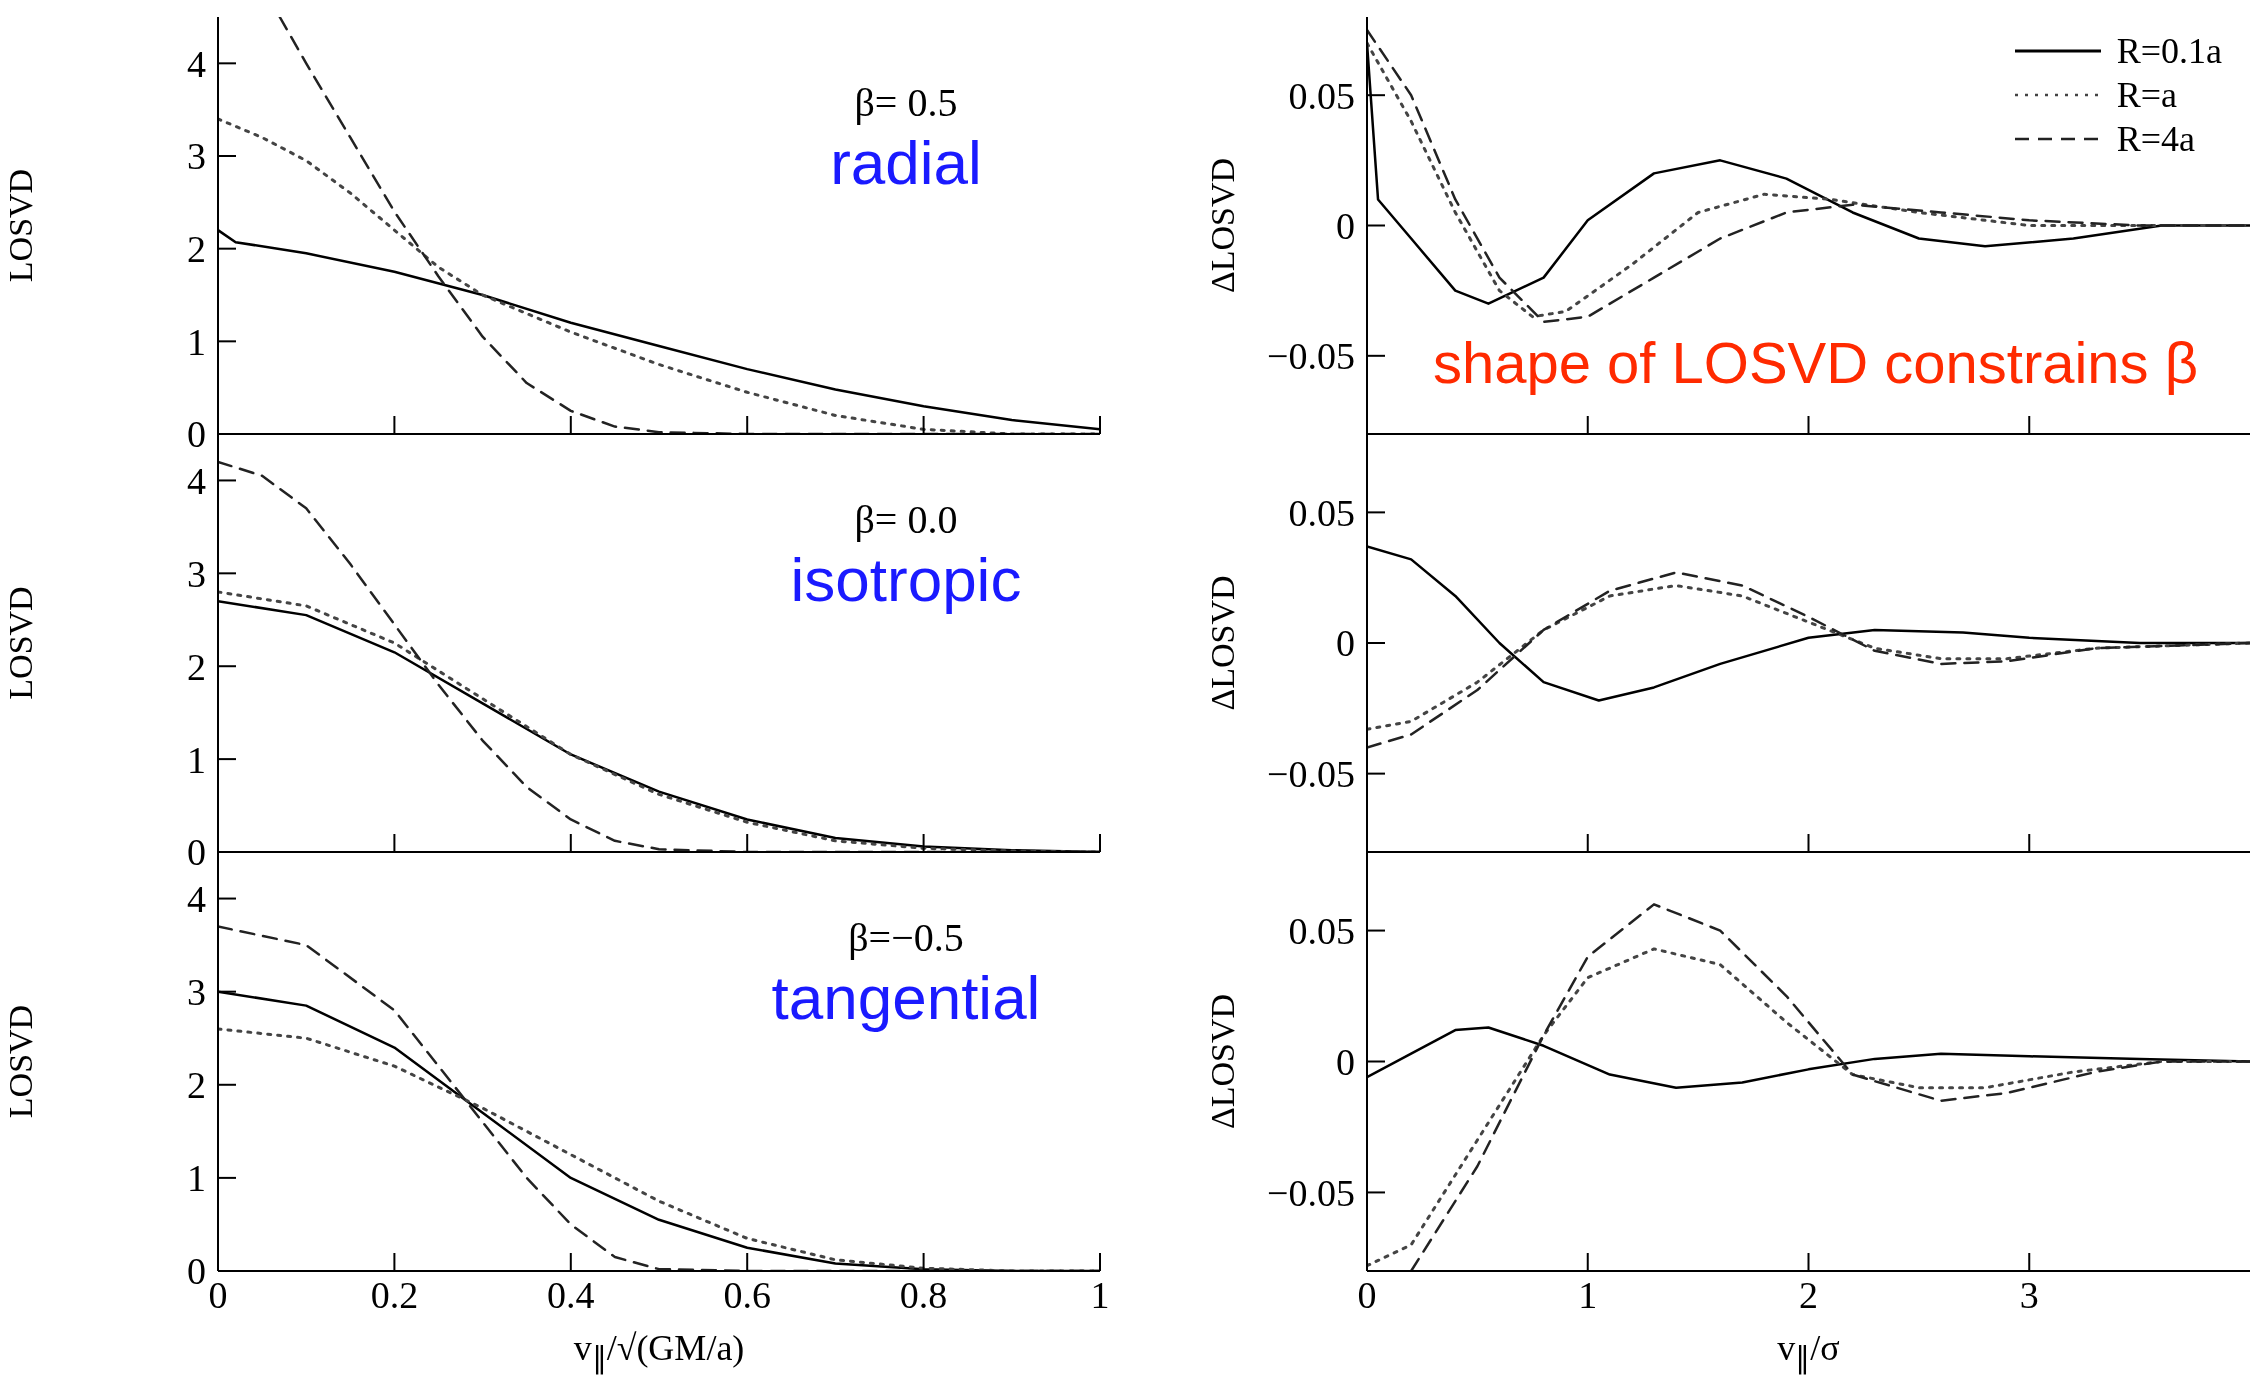  Describe the element at coordinates (906, 937) in the screenshot. I see `annotation: β=−0.5` at that location.